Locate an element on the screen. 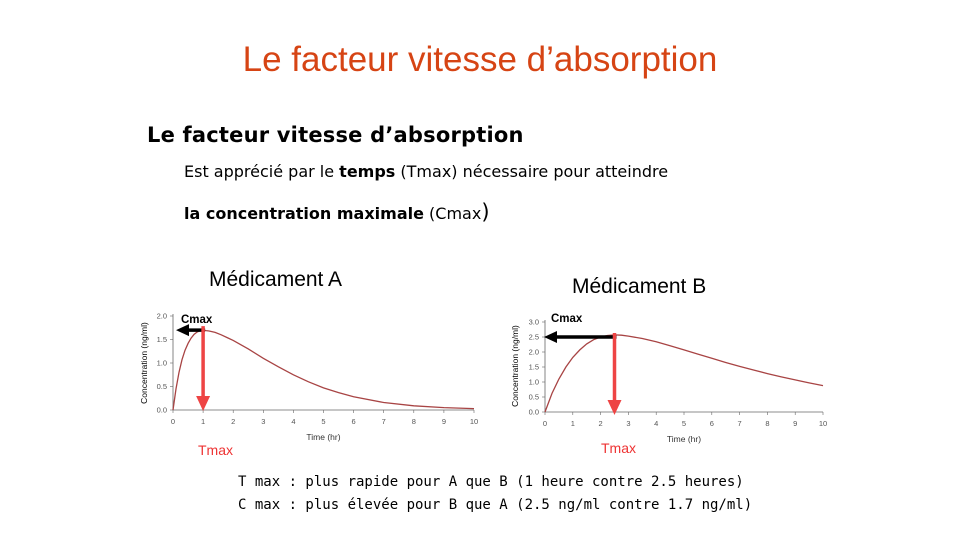 The image size is (960, 540). chart-b-tmax-arrow-head is located at coordinates (614, 407).